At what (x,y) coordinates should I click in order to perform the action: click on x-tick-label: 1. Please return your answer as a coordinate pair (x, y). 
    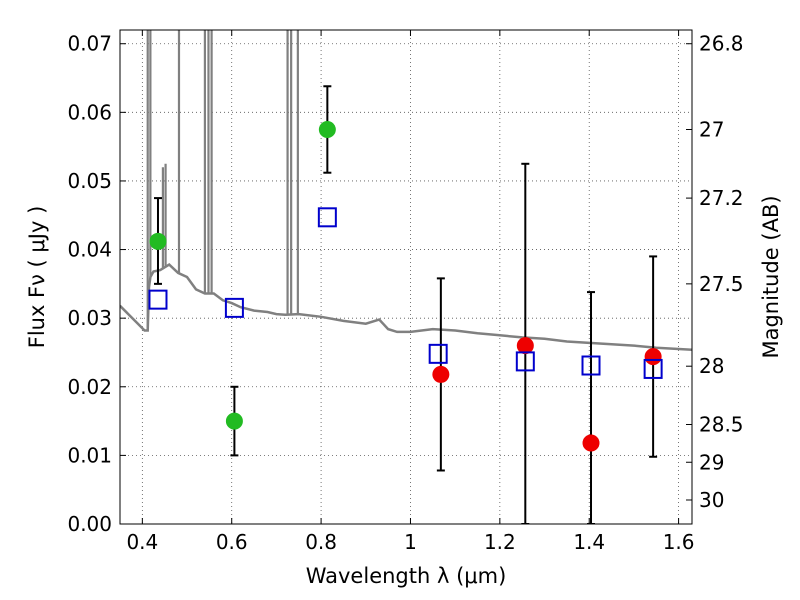
    Looking at the image, I should click on (410, 542).